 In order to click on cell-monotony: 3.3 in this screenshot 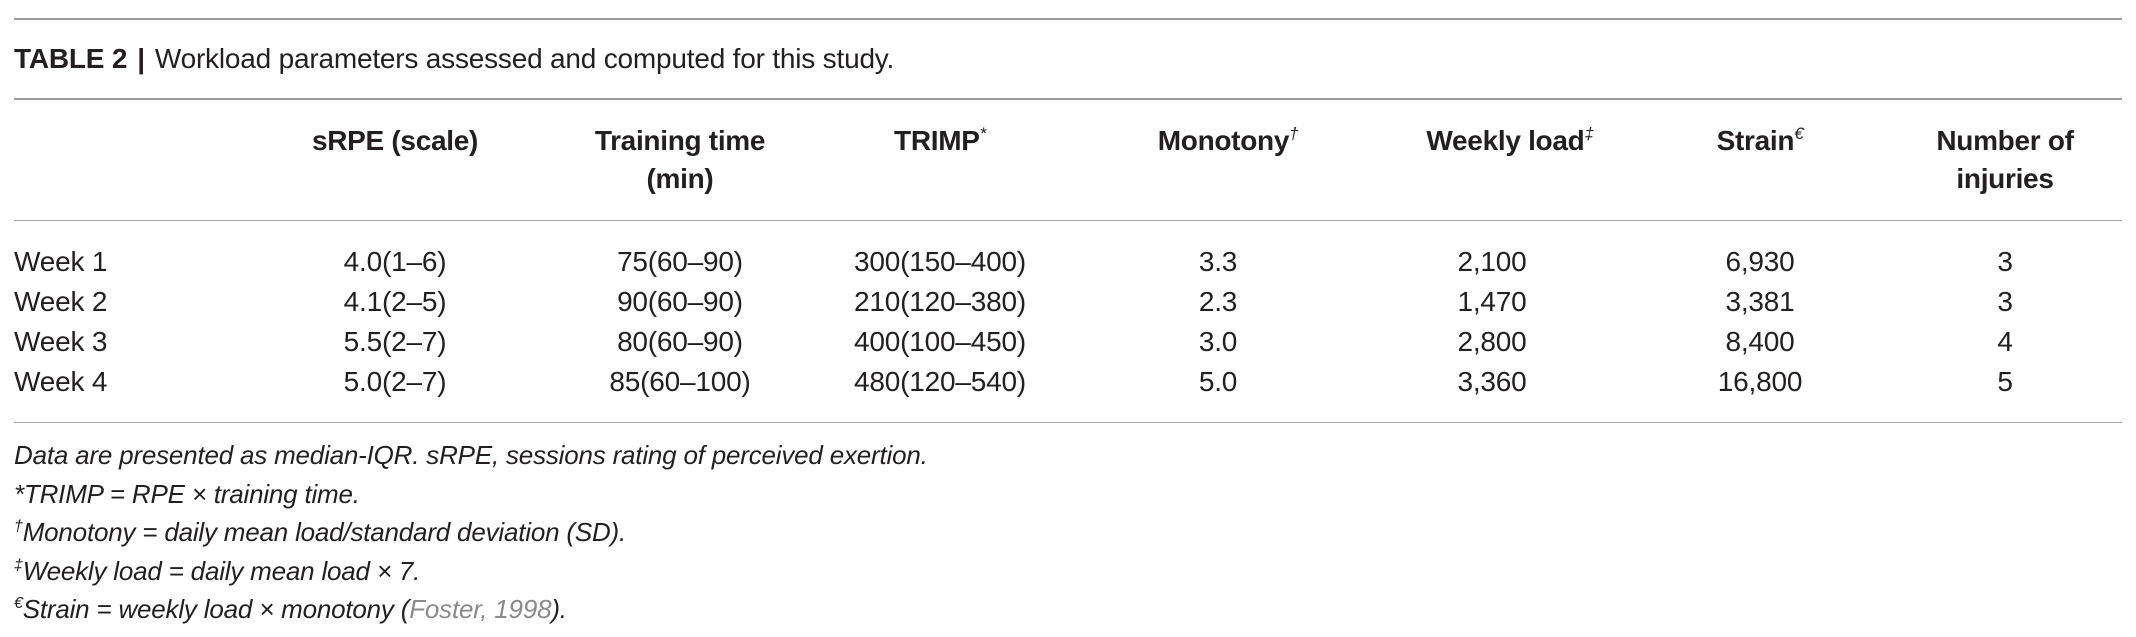, I will do `click(1218, 261)`.